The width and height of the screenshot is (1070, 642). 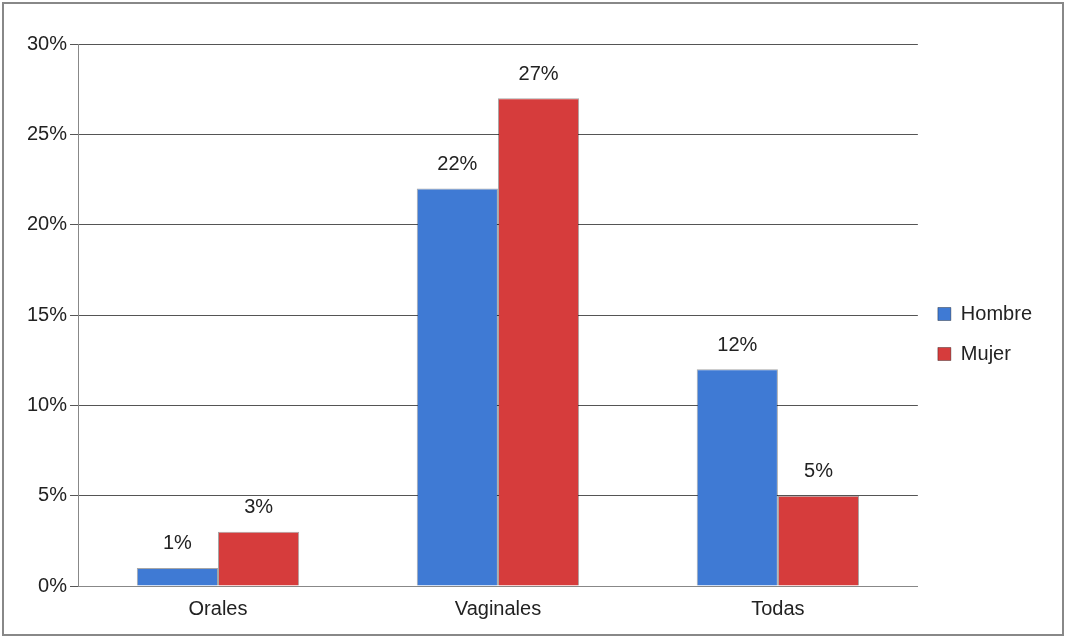 I want to click on y-tick-label: 10%, so click(x=47, y=403).